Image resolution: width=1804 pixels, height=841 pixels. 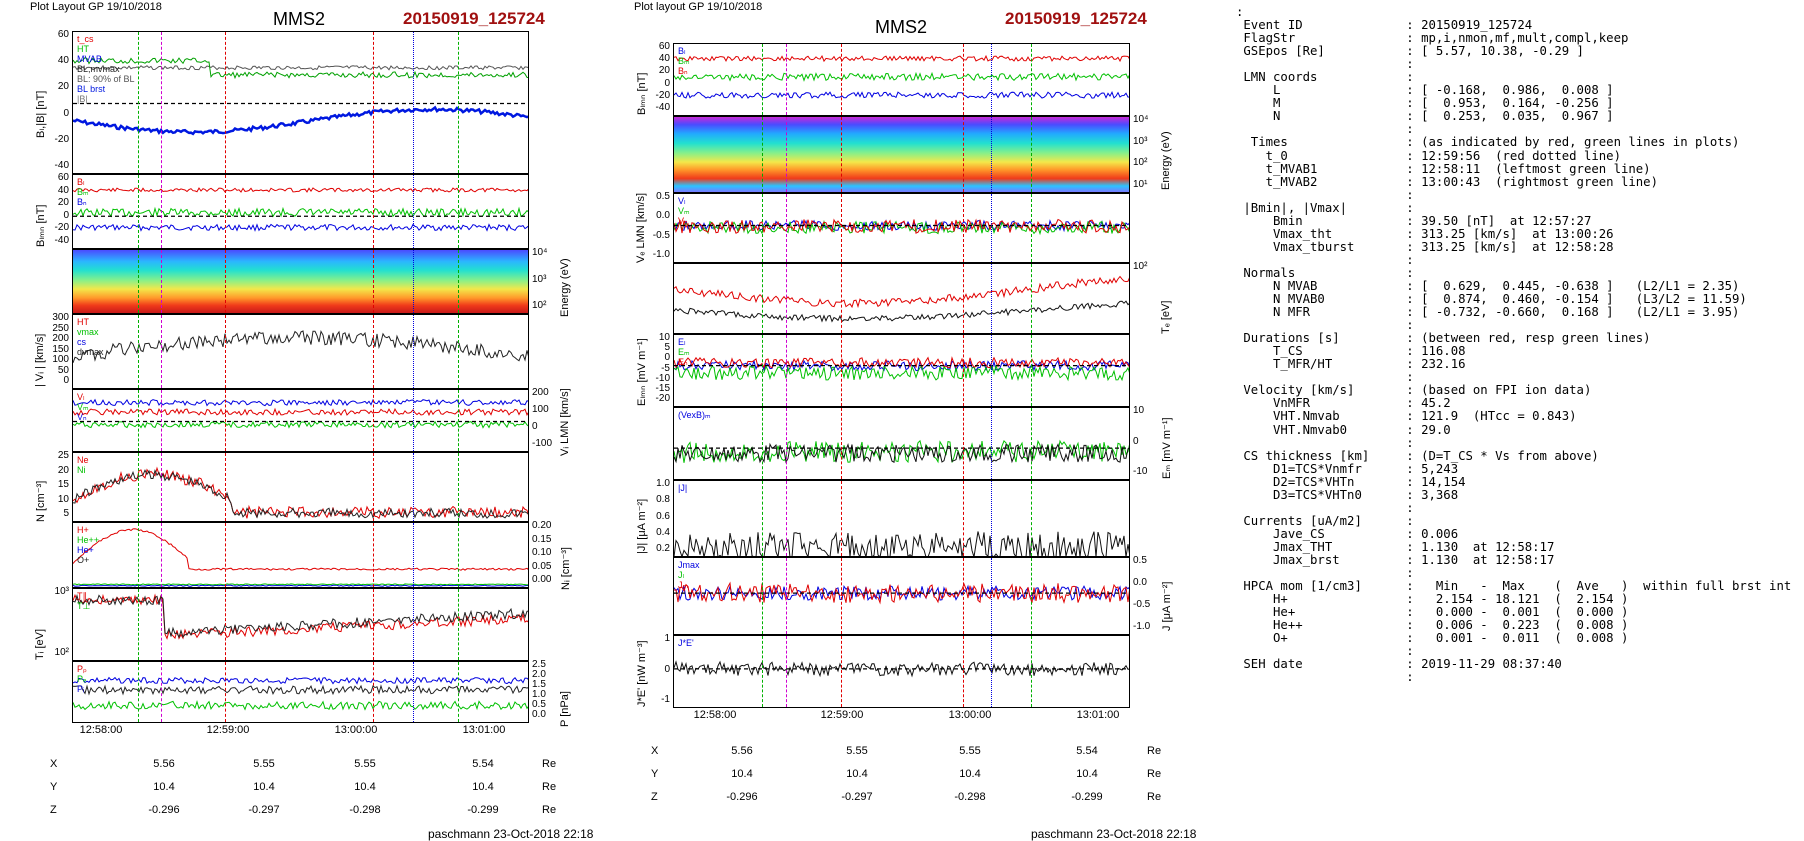 I want to click on left-col-panel-0-ylabel: Bₗ,|B| [nT], so click(x=41, y=114).